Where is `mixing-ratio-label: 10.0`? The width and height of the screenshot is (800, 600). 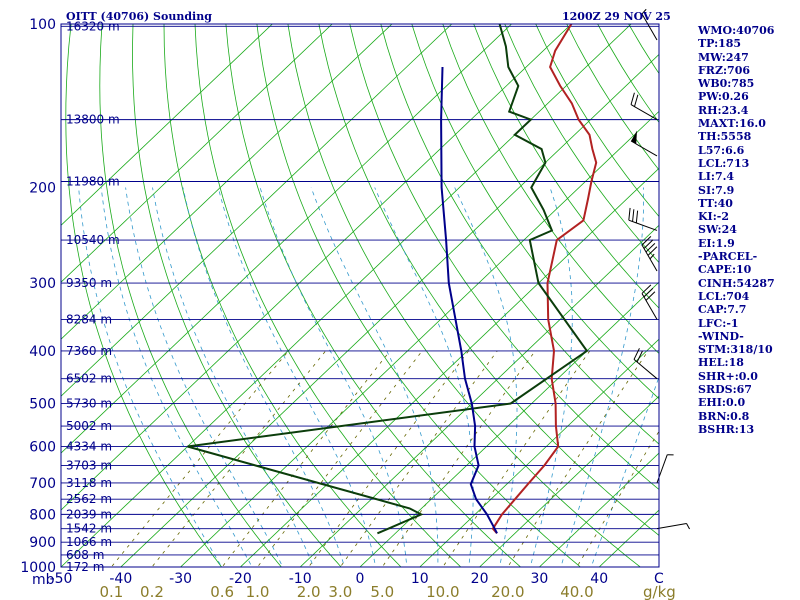 mixing-ratio-label: 10.0 is located at coordinates (442, 591).